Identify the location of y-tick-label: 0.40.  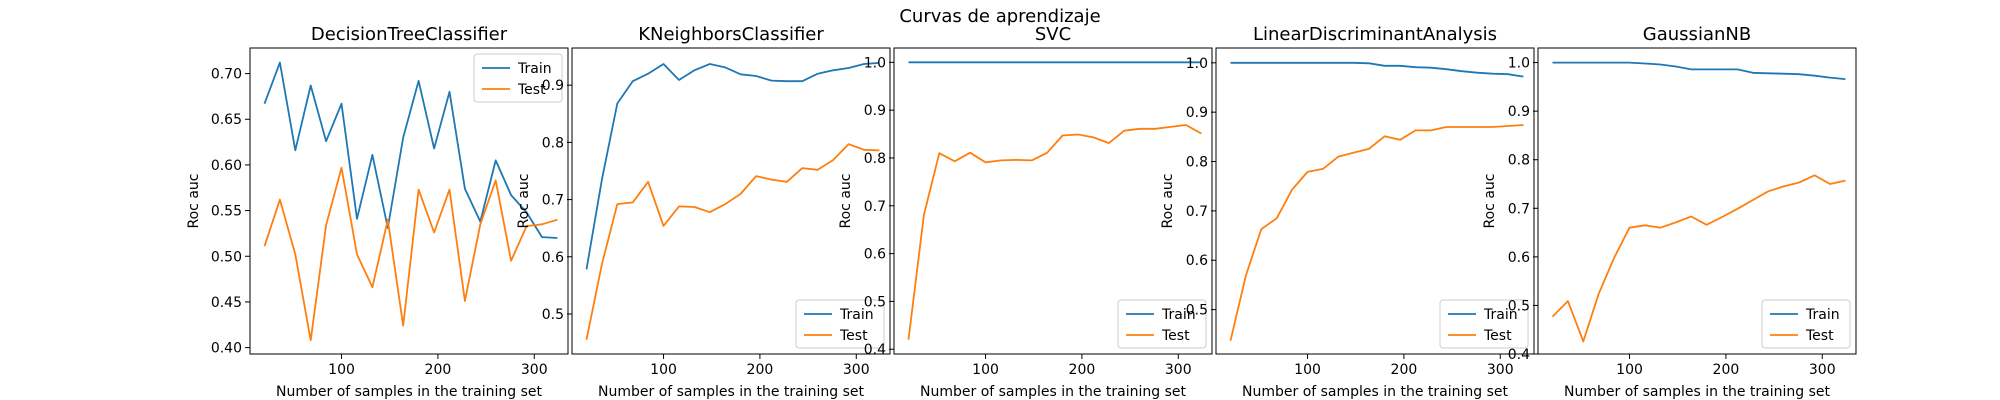
(226, 349).